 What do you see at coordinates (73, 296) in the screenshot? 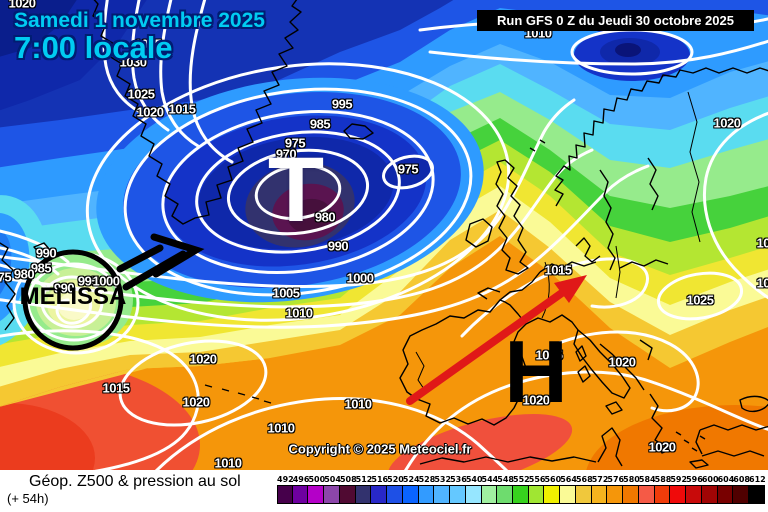
I see `storm-name-label: MELISSA` at bounding box center [73, 296].